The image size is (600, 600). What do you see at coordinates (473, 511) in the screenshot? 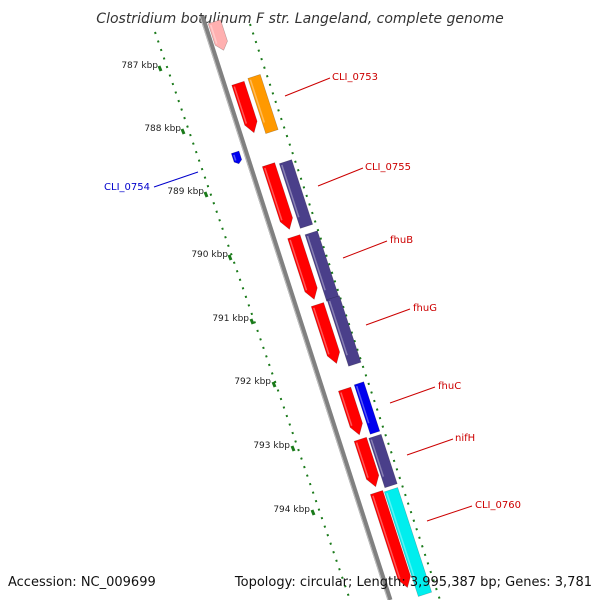
I see `gene-label: CLI_0760` at bounding box center [473, 511].